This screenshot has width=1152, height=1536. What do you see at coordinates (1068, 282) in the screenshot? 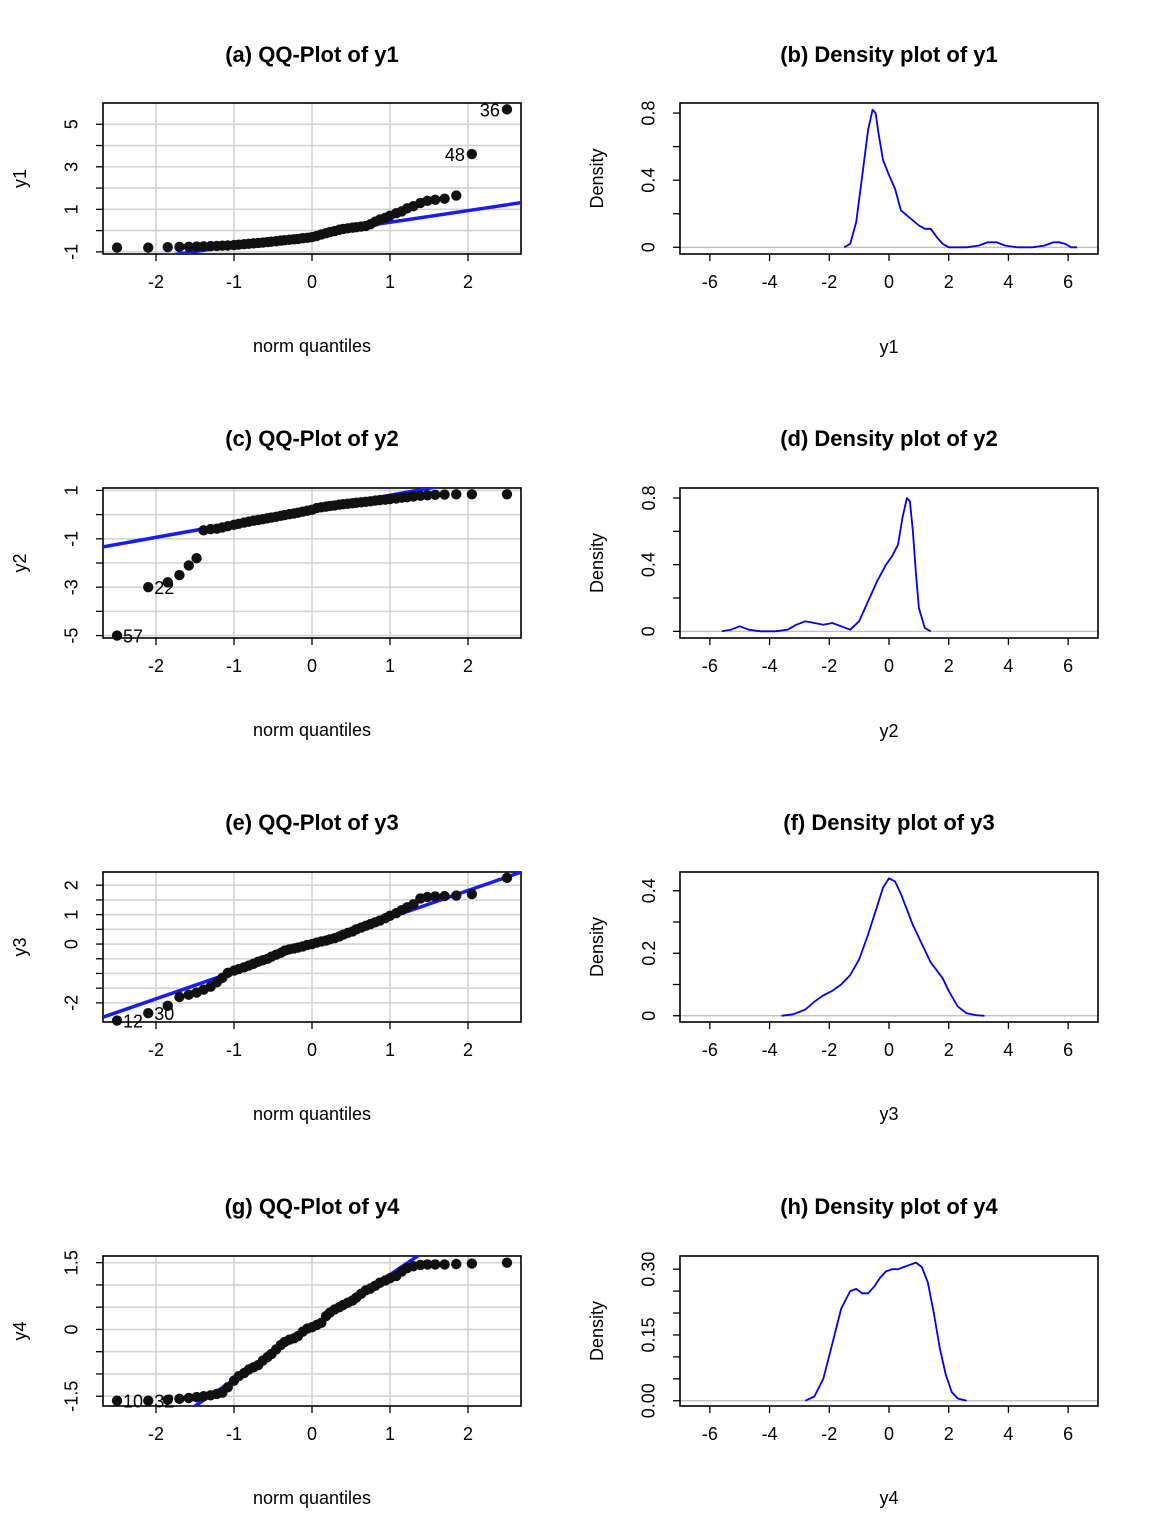
I see `x-tick-label: 6` at bounding box center [1068, 282].